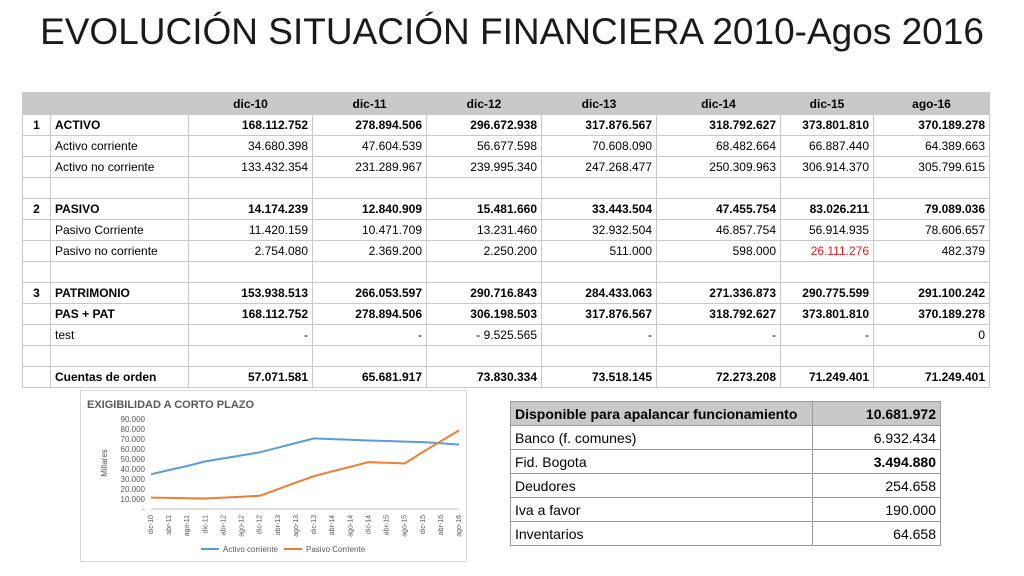  Describe the element at coordinates (296, 526) in the screenshot. I see `x-tick-label: ago-13` at that location.